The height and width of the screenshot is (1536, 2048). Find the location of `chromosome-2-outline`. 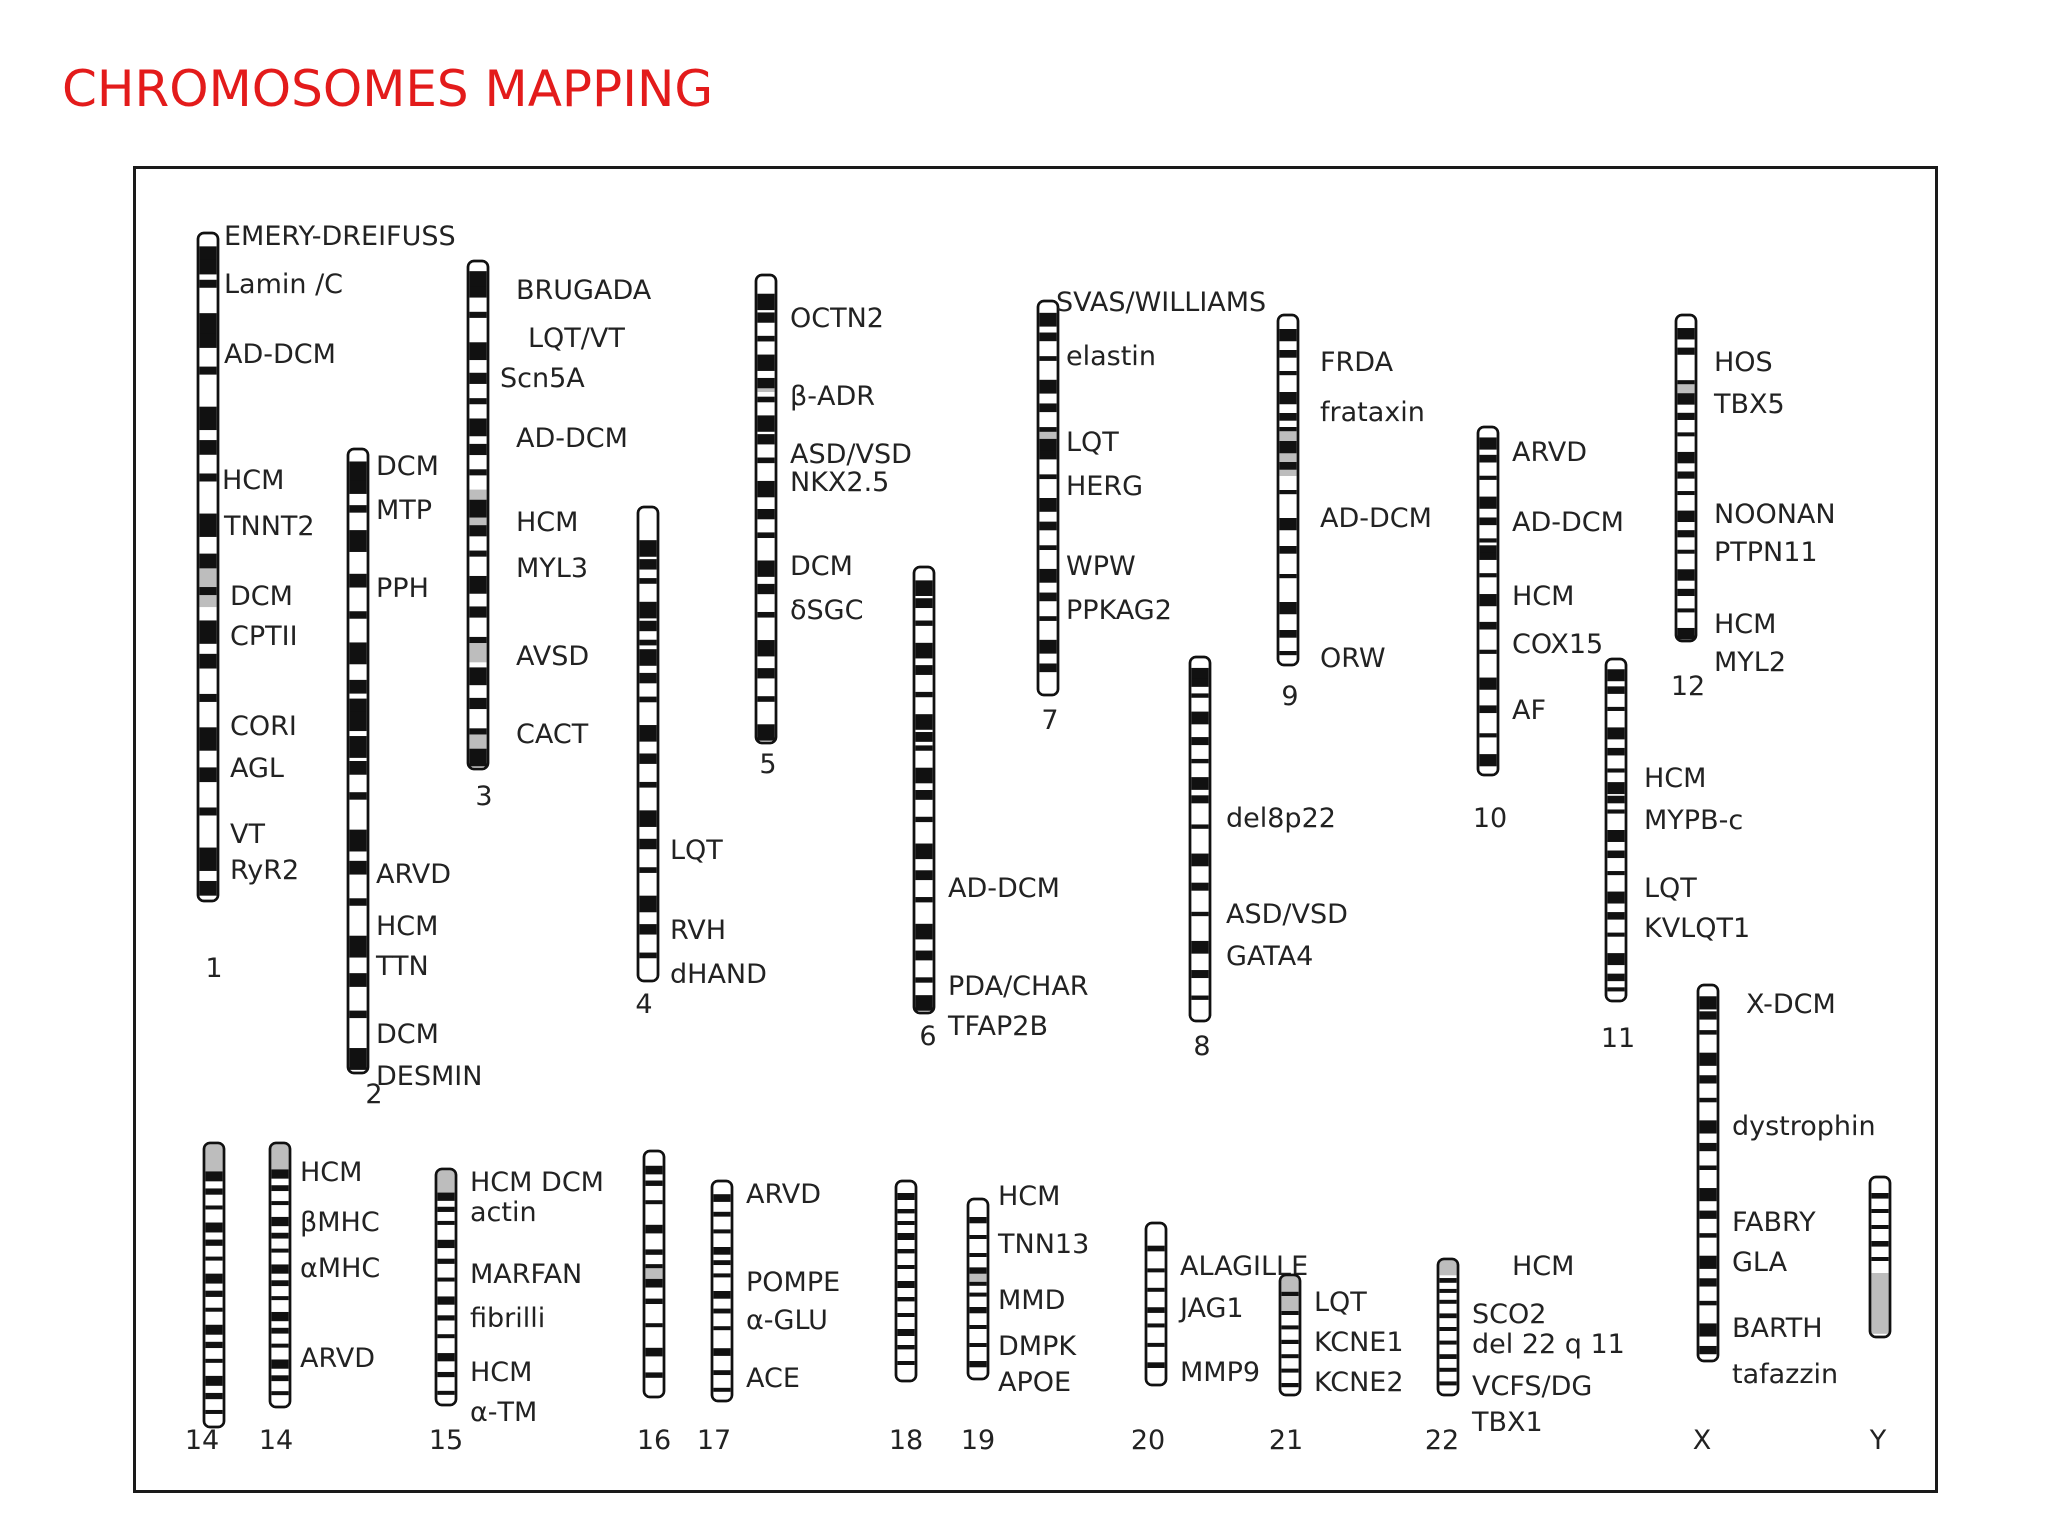

chromosome-2-outline is located at coordinates (358, 761).